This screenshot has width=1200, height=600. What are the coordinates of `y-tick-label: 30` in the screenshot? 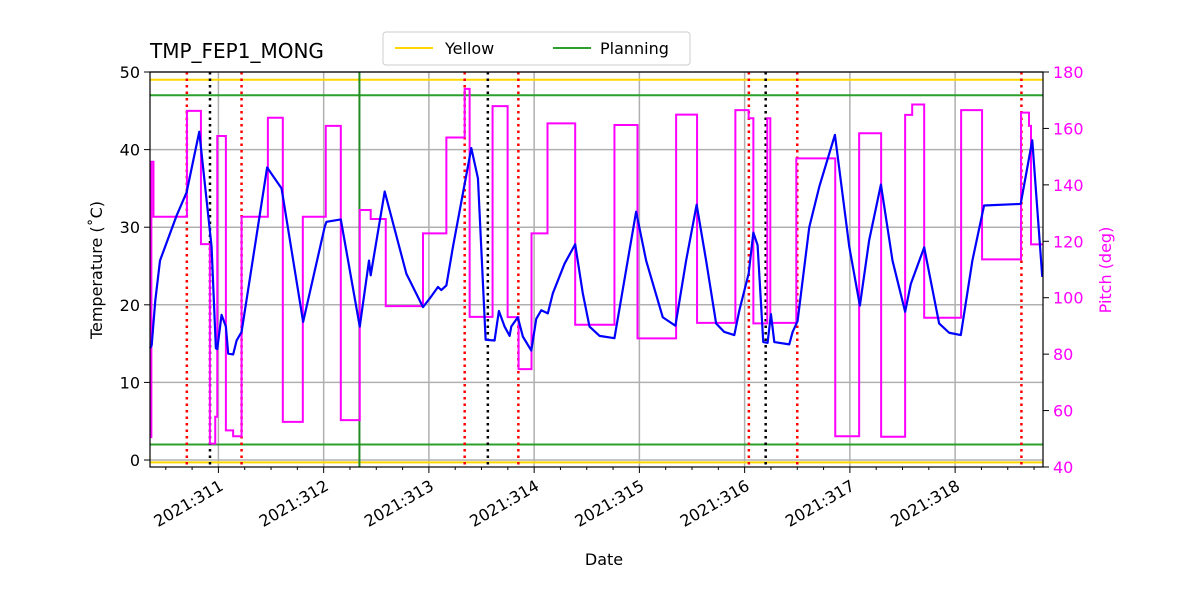 It's located at (130, 227).